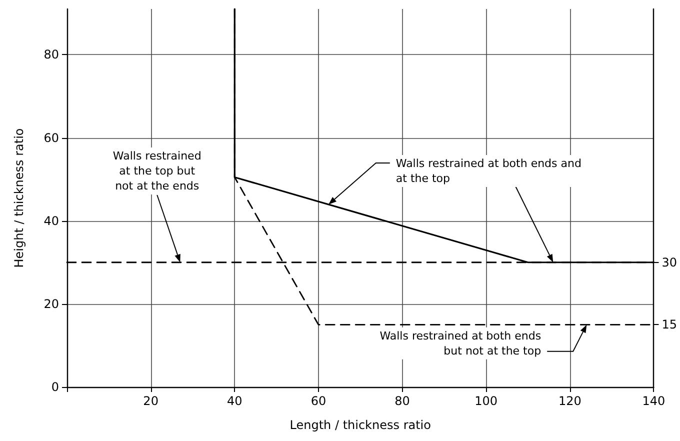 The height and width of the screenshot is (441, 680). What do you see at coordinates (19, 198) in the screenshot?
I see `y-axis-title: Height / thickness ratio` at bounding box center [19, 198].